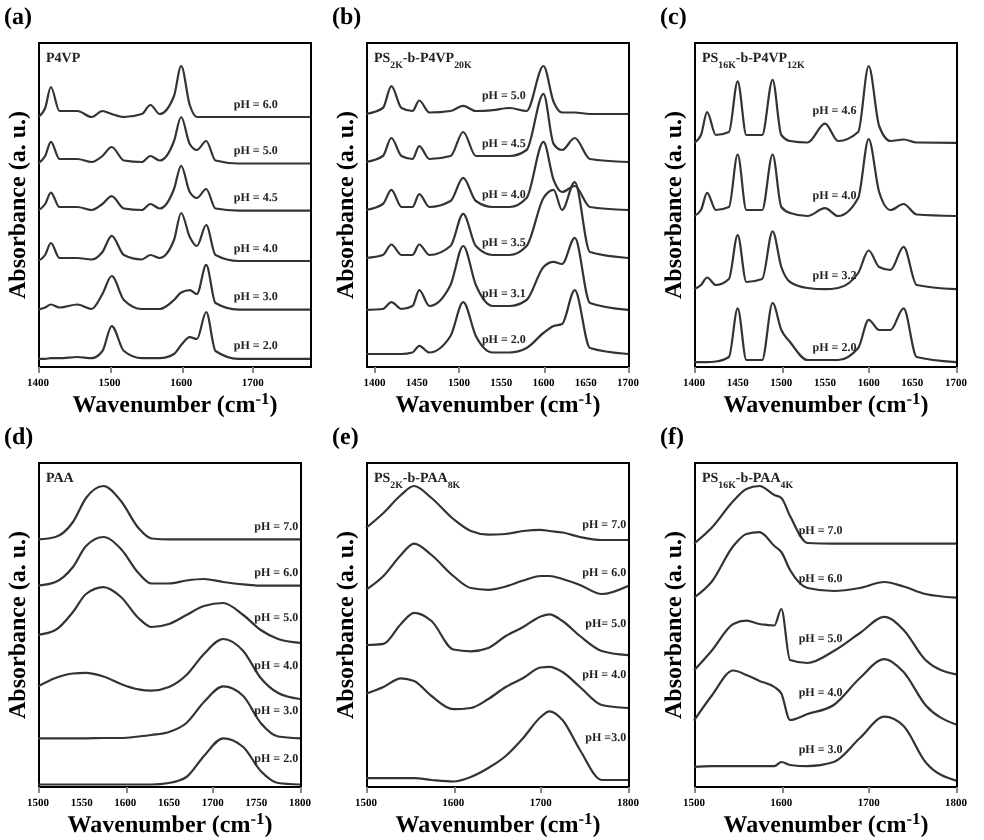 The image size is (984, 840). What do you see at coordinates (673, 16) in the screenshot?
I see `chart-title: (c)` at bounding box center [673, 16].